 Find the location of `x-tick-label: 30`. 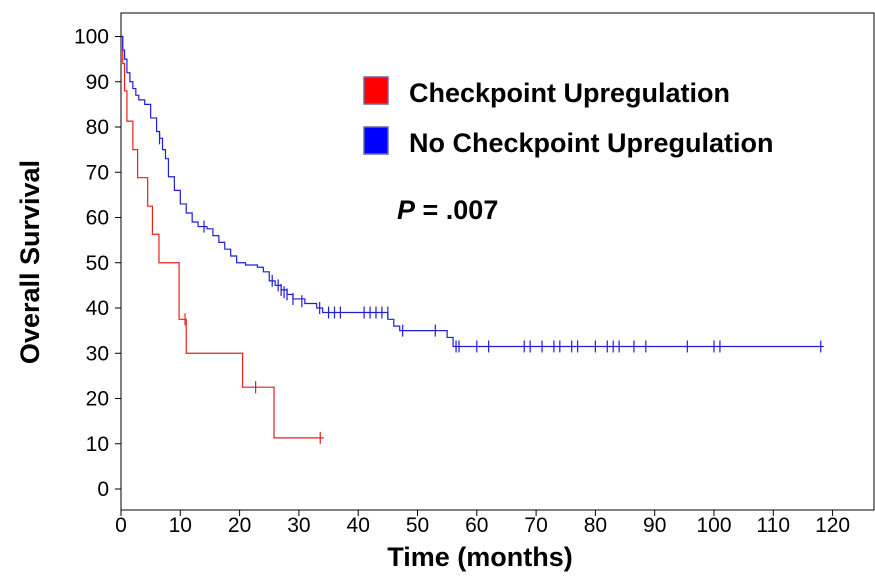

x-tick-label: 30 is located at coordinates (298, 525).